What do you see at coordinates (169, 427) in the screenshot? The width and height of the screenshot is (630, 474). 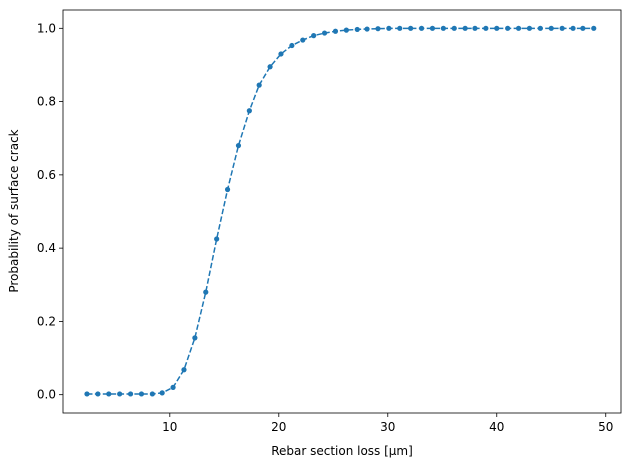 I see `x-tick-label: 10` at bounding box center [169, 427].